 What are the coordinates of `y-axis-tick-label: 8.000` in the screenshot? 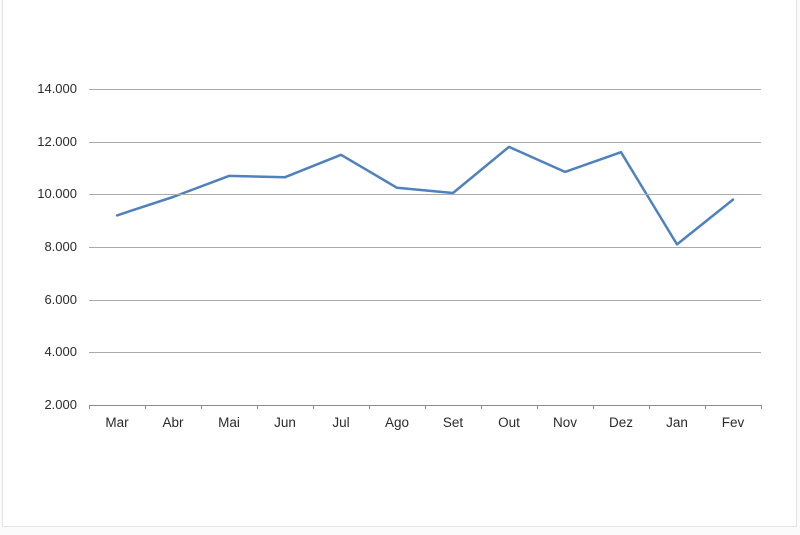 It's located at (60, 246).